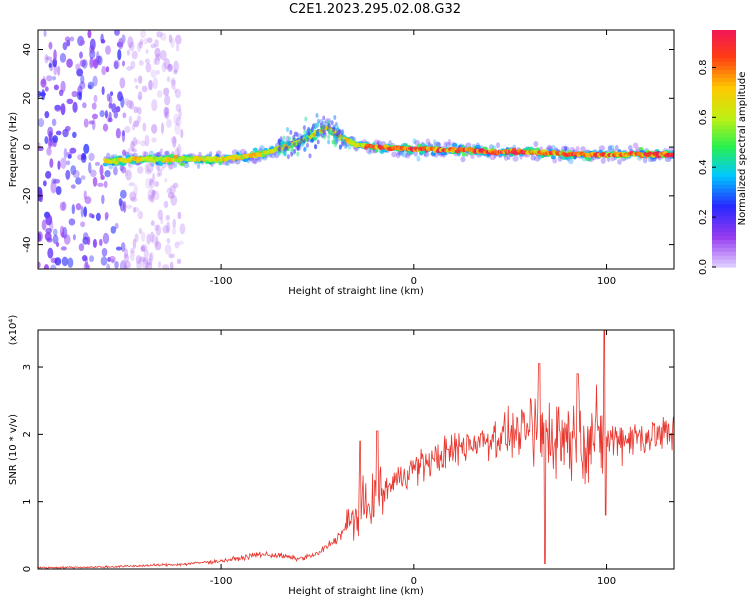 The image size is (750, 600). What do you see at coordinates (27, 244) in the screenshot?
I see `heatmap-ytick-label: -40` at bounding box center [27, 244].